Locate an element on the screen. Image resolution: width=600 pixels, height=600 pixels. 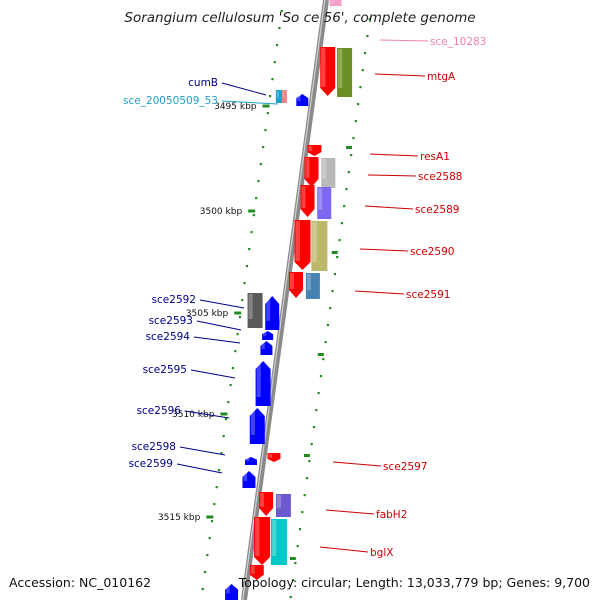
genome-backbone-highlight is located at coordinates (284, 300).